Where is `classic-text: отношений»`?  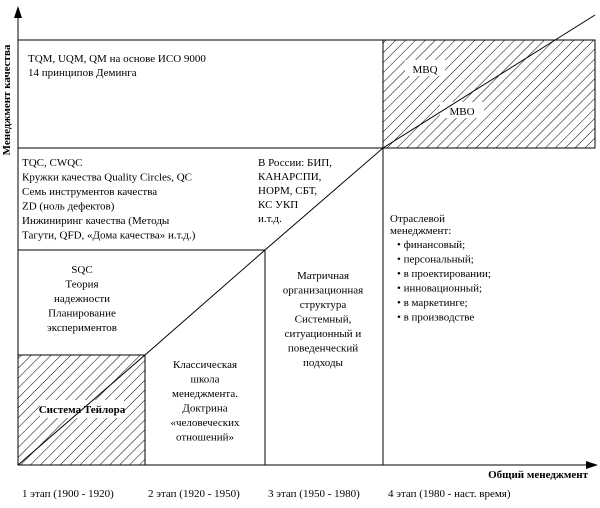
classic-text: отношений» is located at coordinates (205, 438).